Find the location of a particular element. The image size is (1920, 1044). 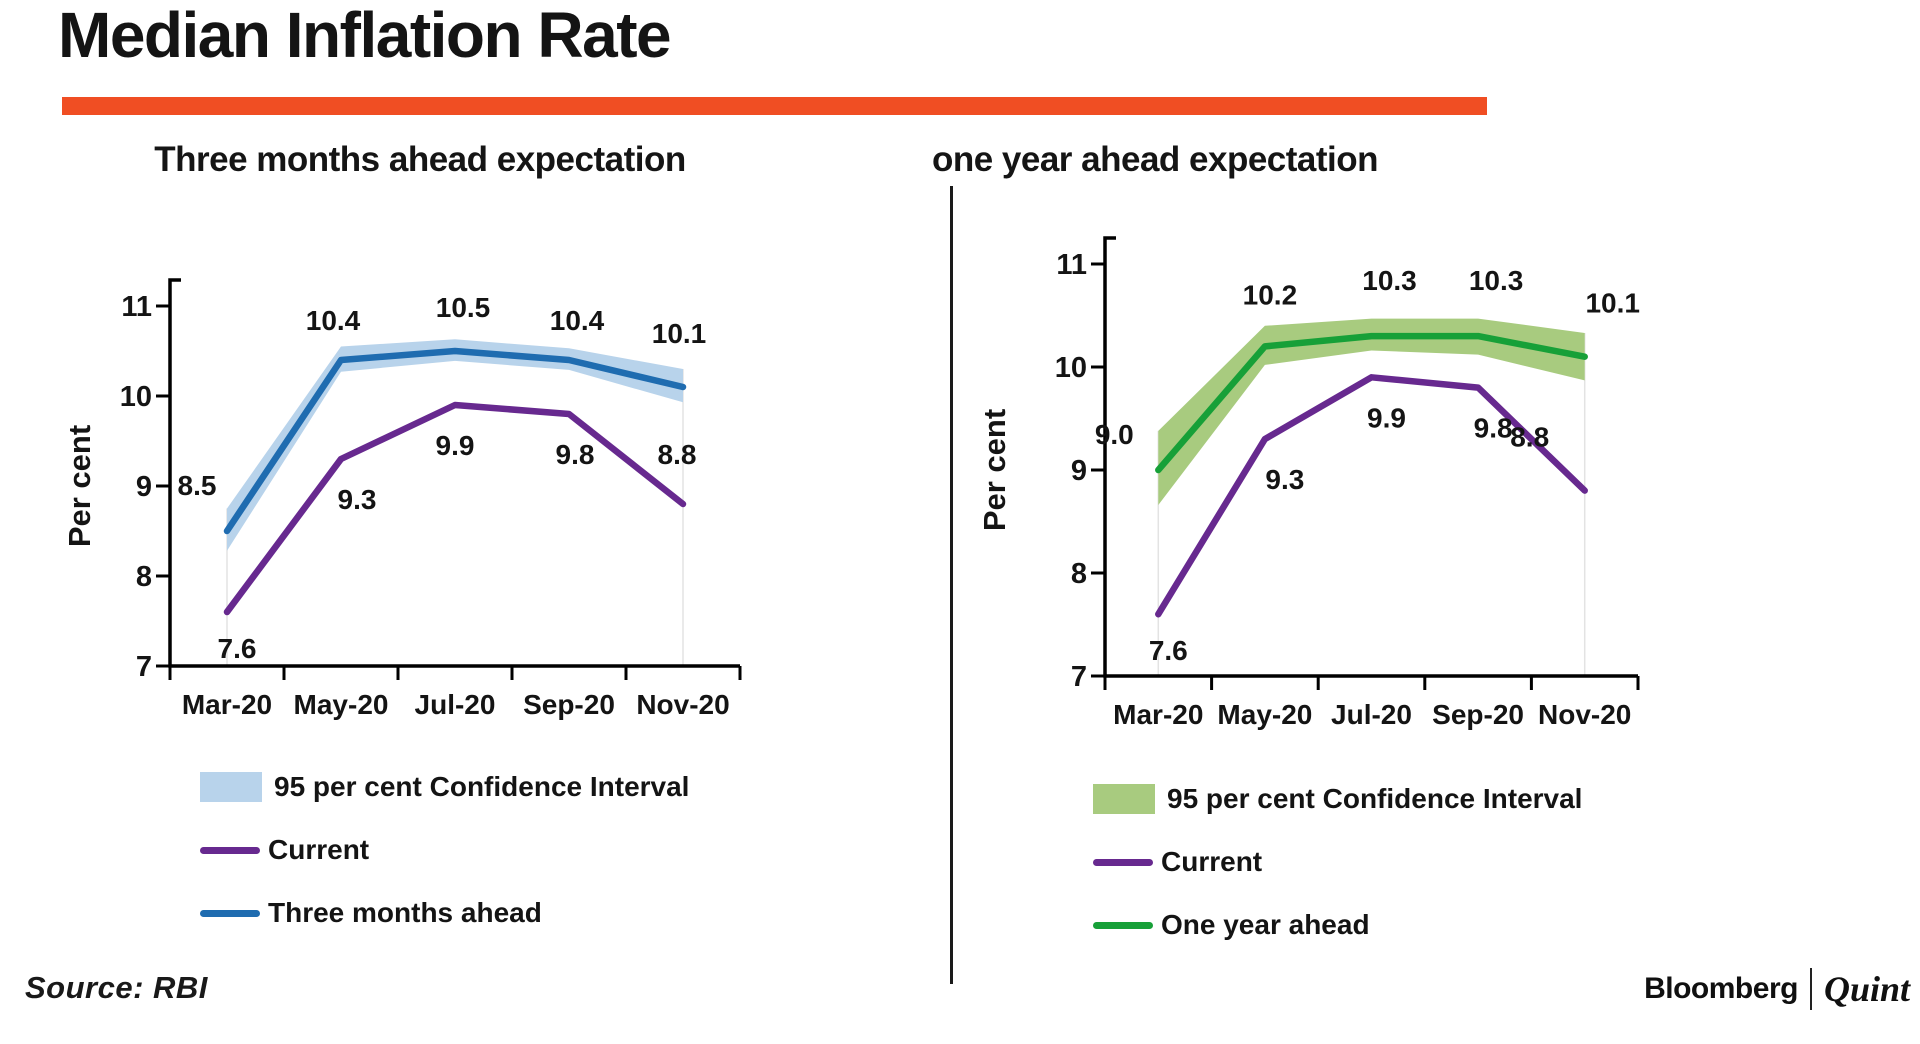

legend-label: One year ahead is located at coordinates (1265, 924).